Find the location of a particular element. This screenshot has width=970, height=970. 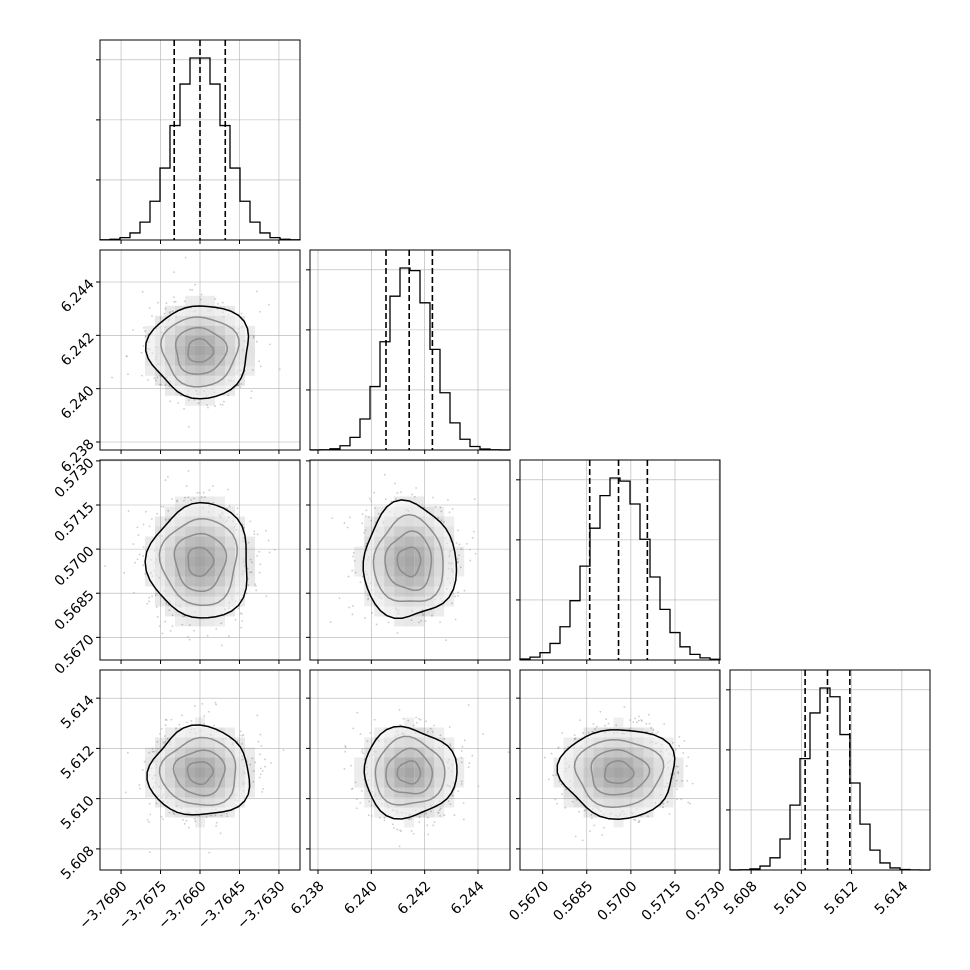

x-tick-label: 5.614 is located at coordinates (892, 898).